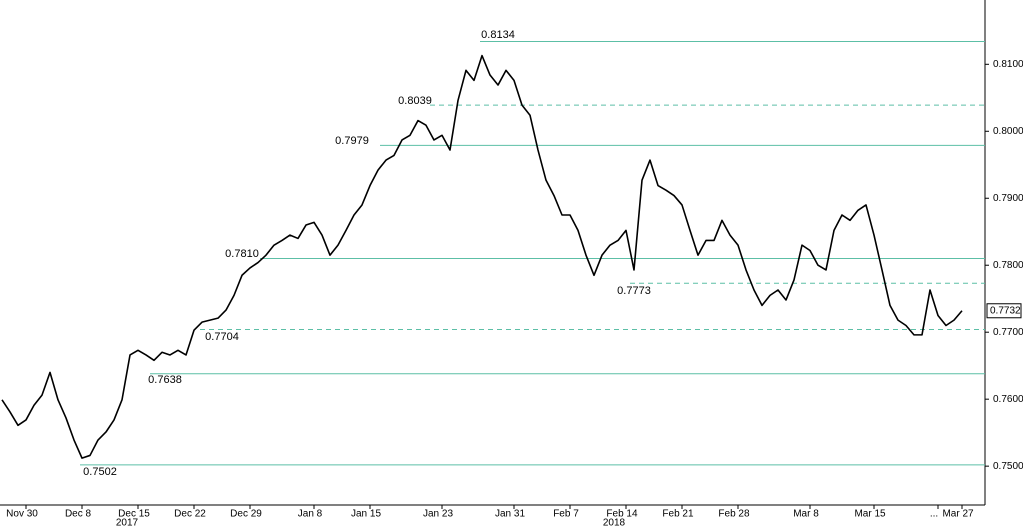 The height and width of the screenshot is (529, 1023). What do you see at coordinates (222, 337) in the screenshot?
I see `level-label: 0.7704` at bounding box center [222, 337].